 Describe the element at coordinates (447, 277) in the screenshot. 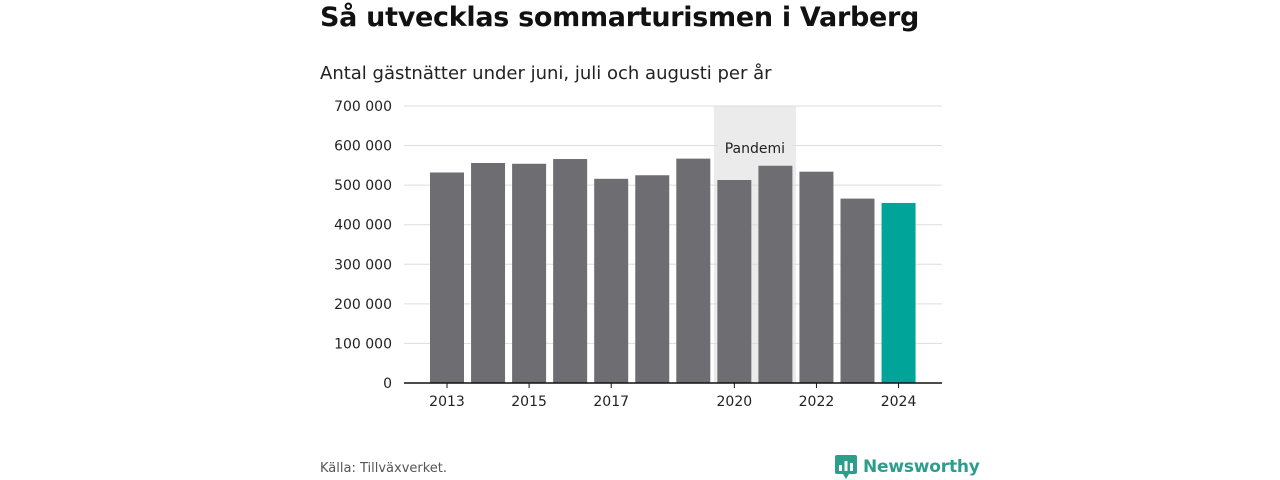

I see `bar-2013` at that location.